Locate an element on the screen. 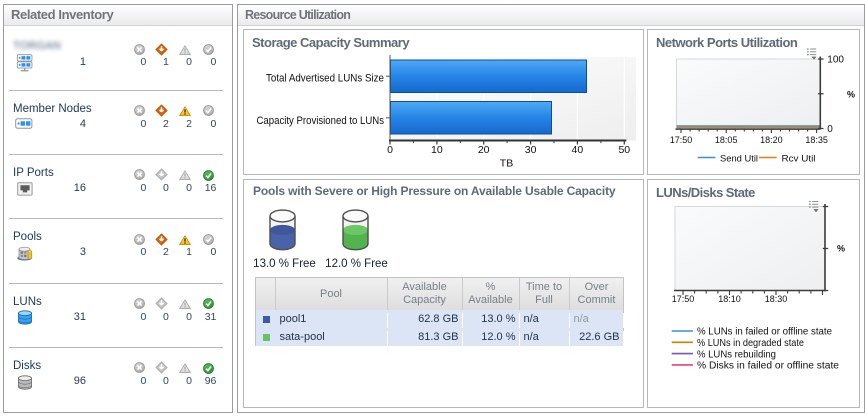 The image size is (865, 416). svg-text: 20 is located at coordinates (484, 150).